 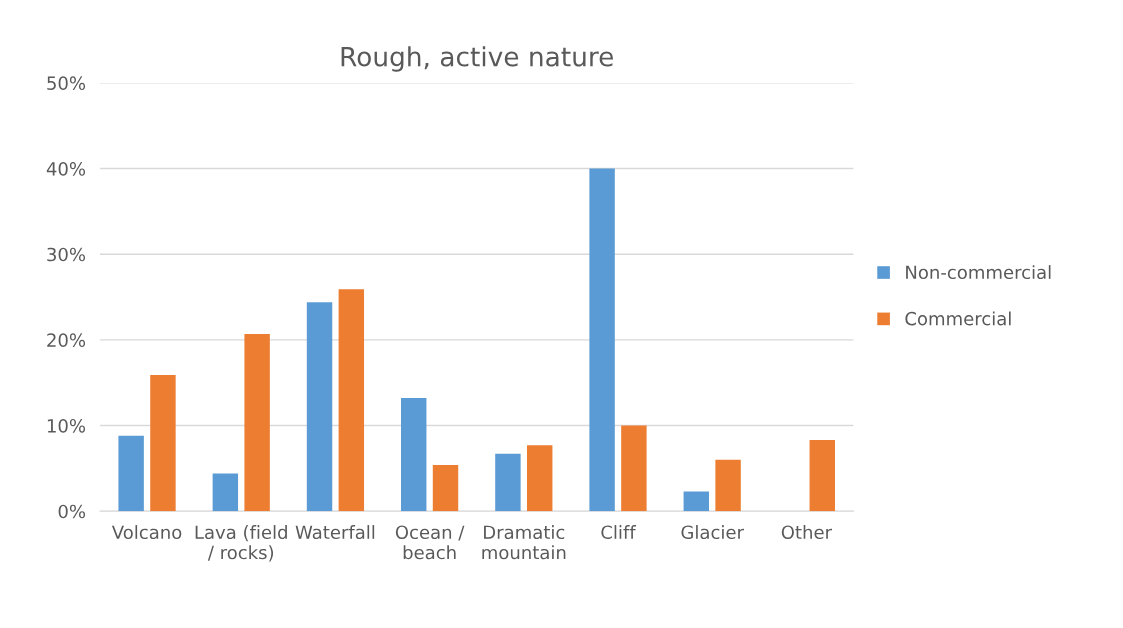 I want to click on x-tick-label: Other, so click(x=807, y=532).